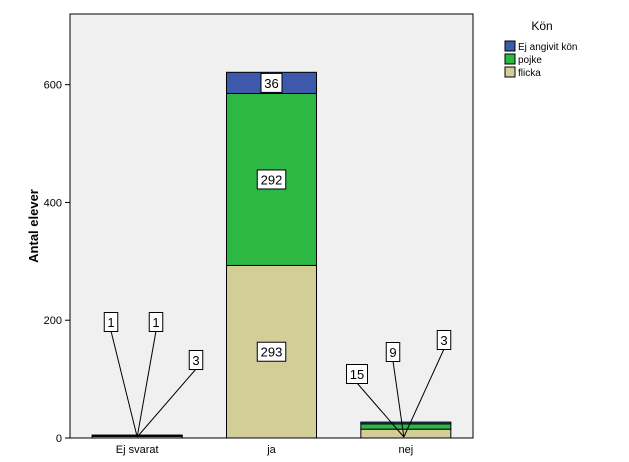  I want to click on x-tick-label: nej, so click(405, 450).